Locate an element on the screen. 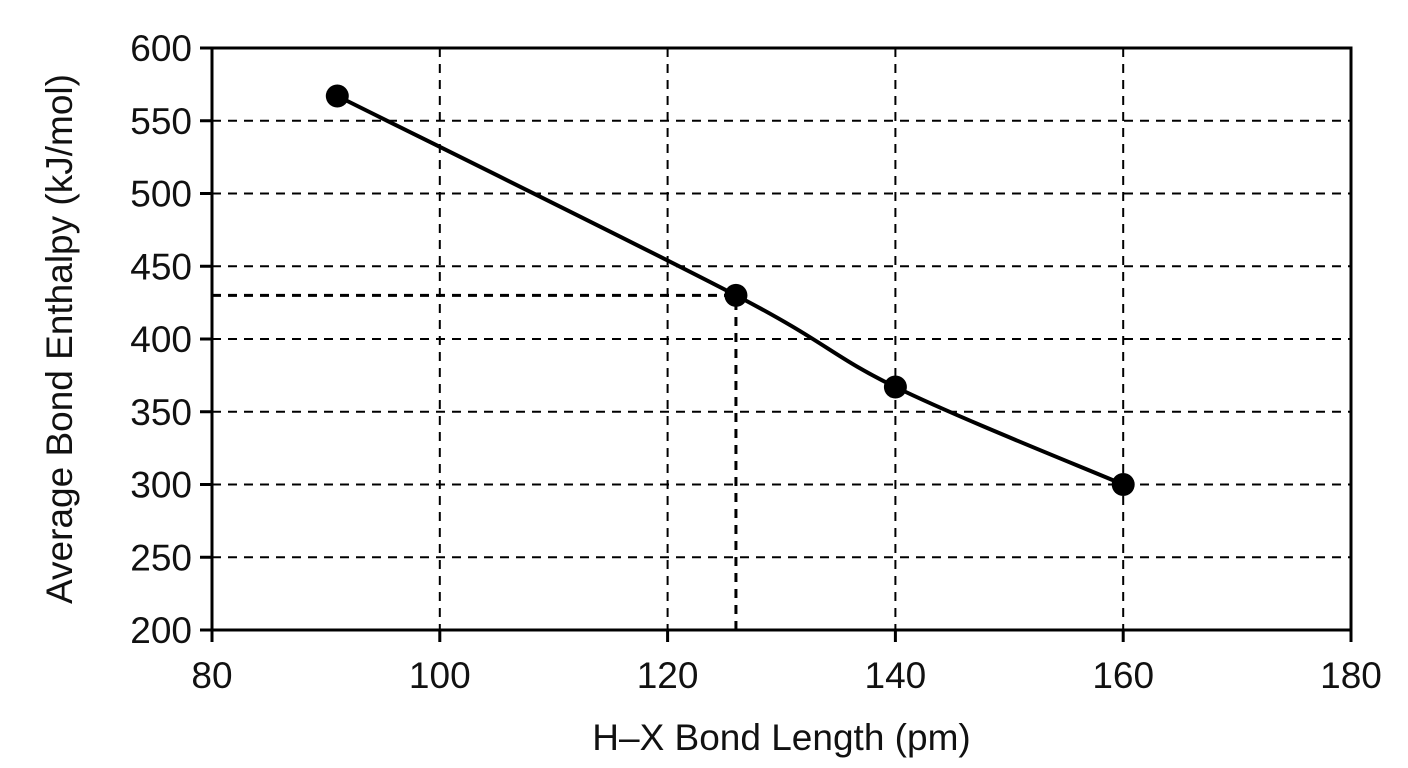  x-axis-title: H–X Bond Length (pm) is located at coordinates (781, 737).